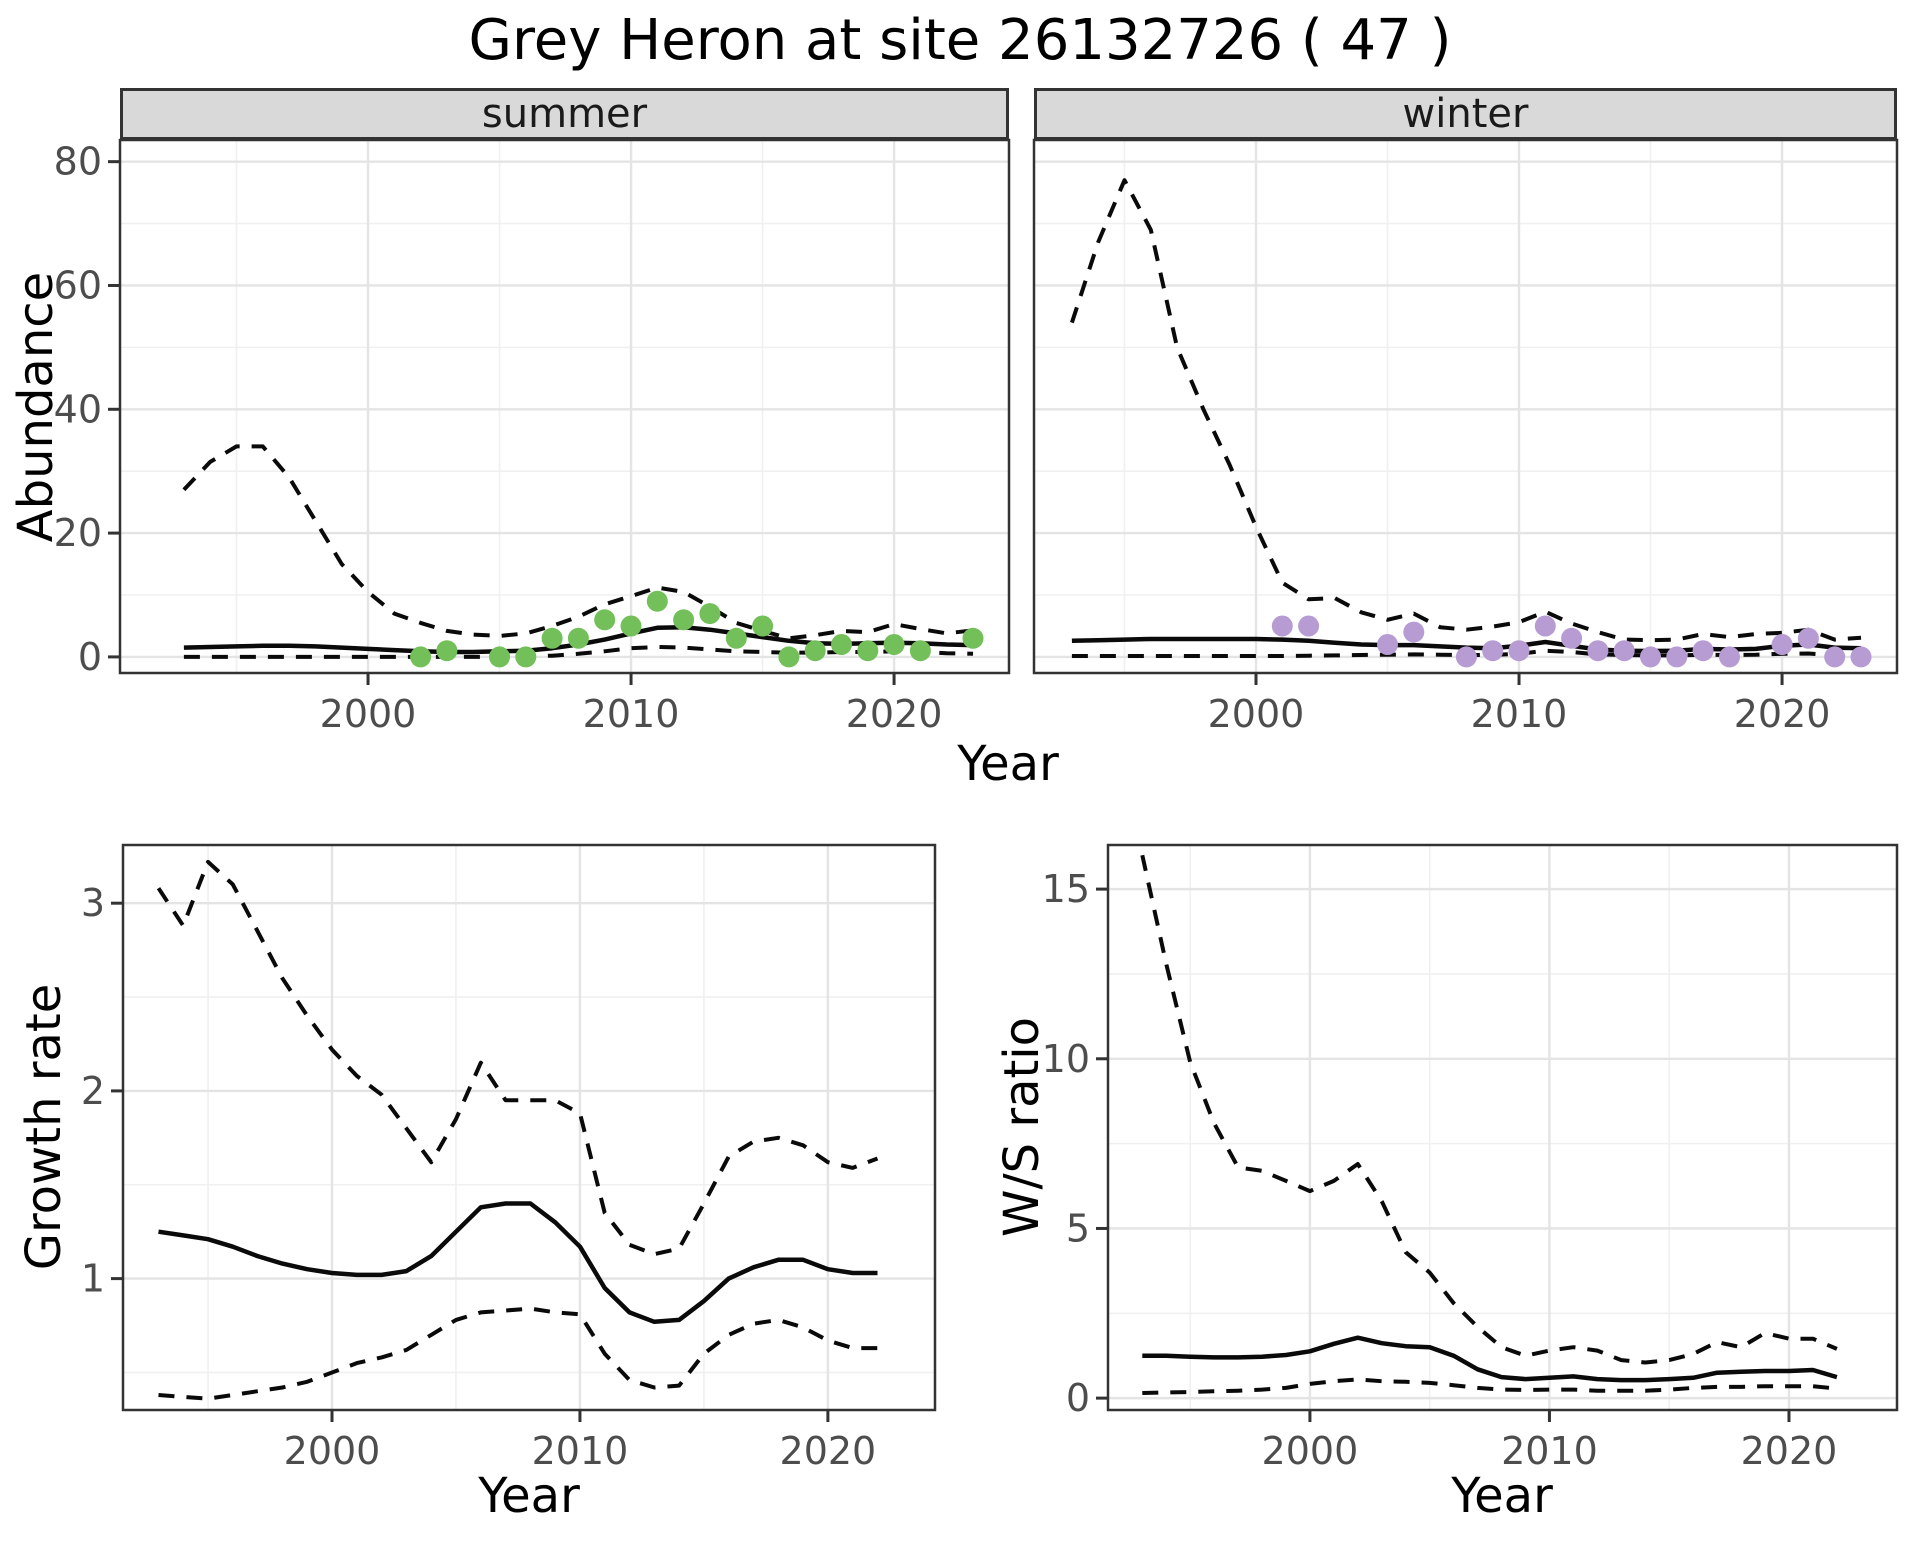  I want to click on x-axis-title-year-top: Year, so click(1008, 764).